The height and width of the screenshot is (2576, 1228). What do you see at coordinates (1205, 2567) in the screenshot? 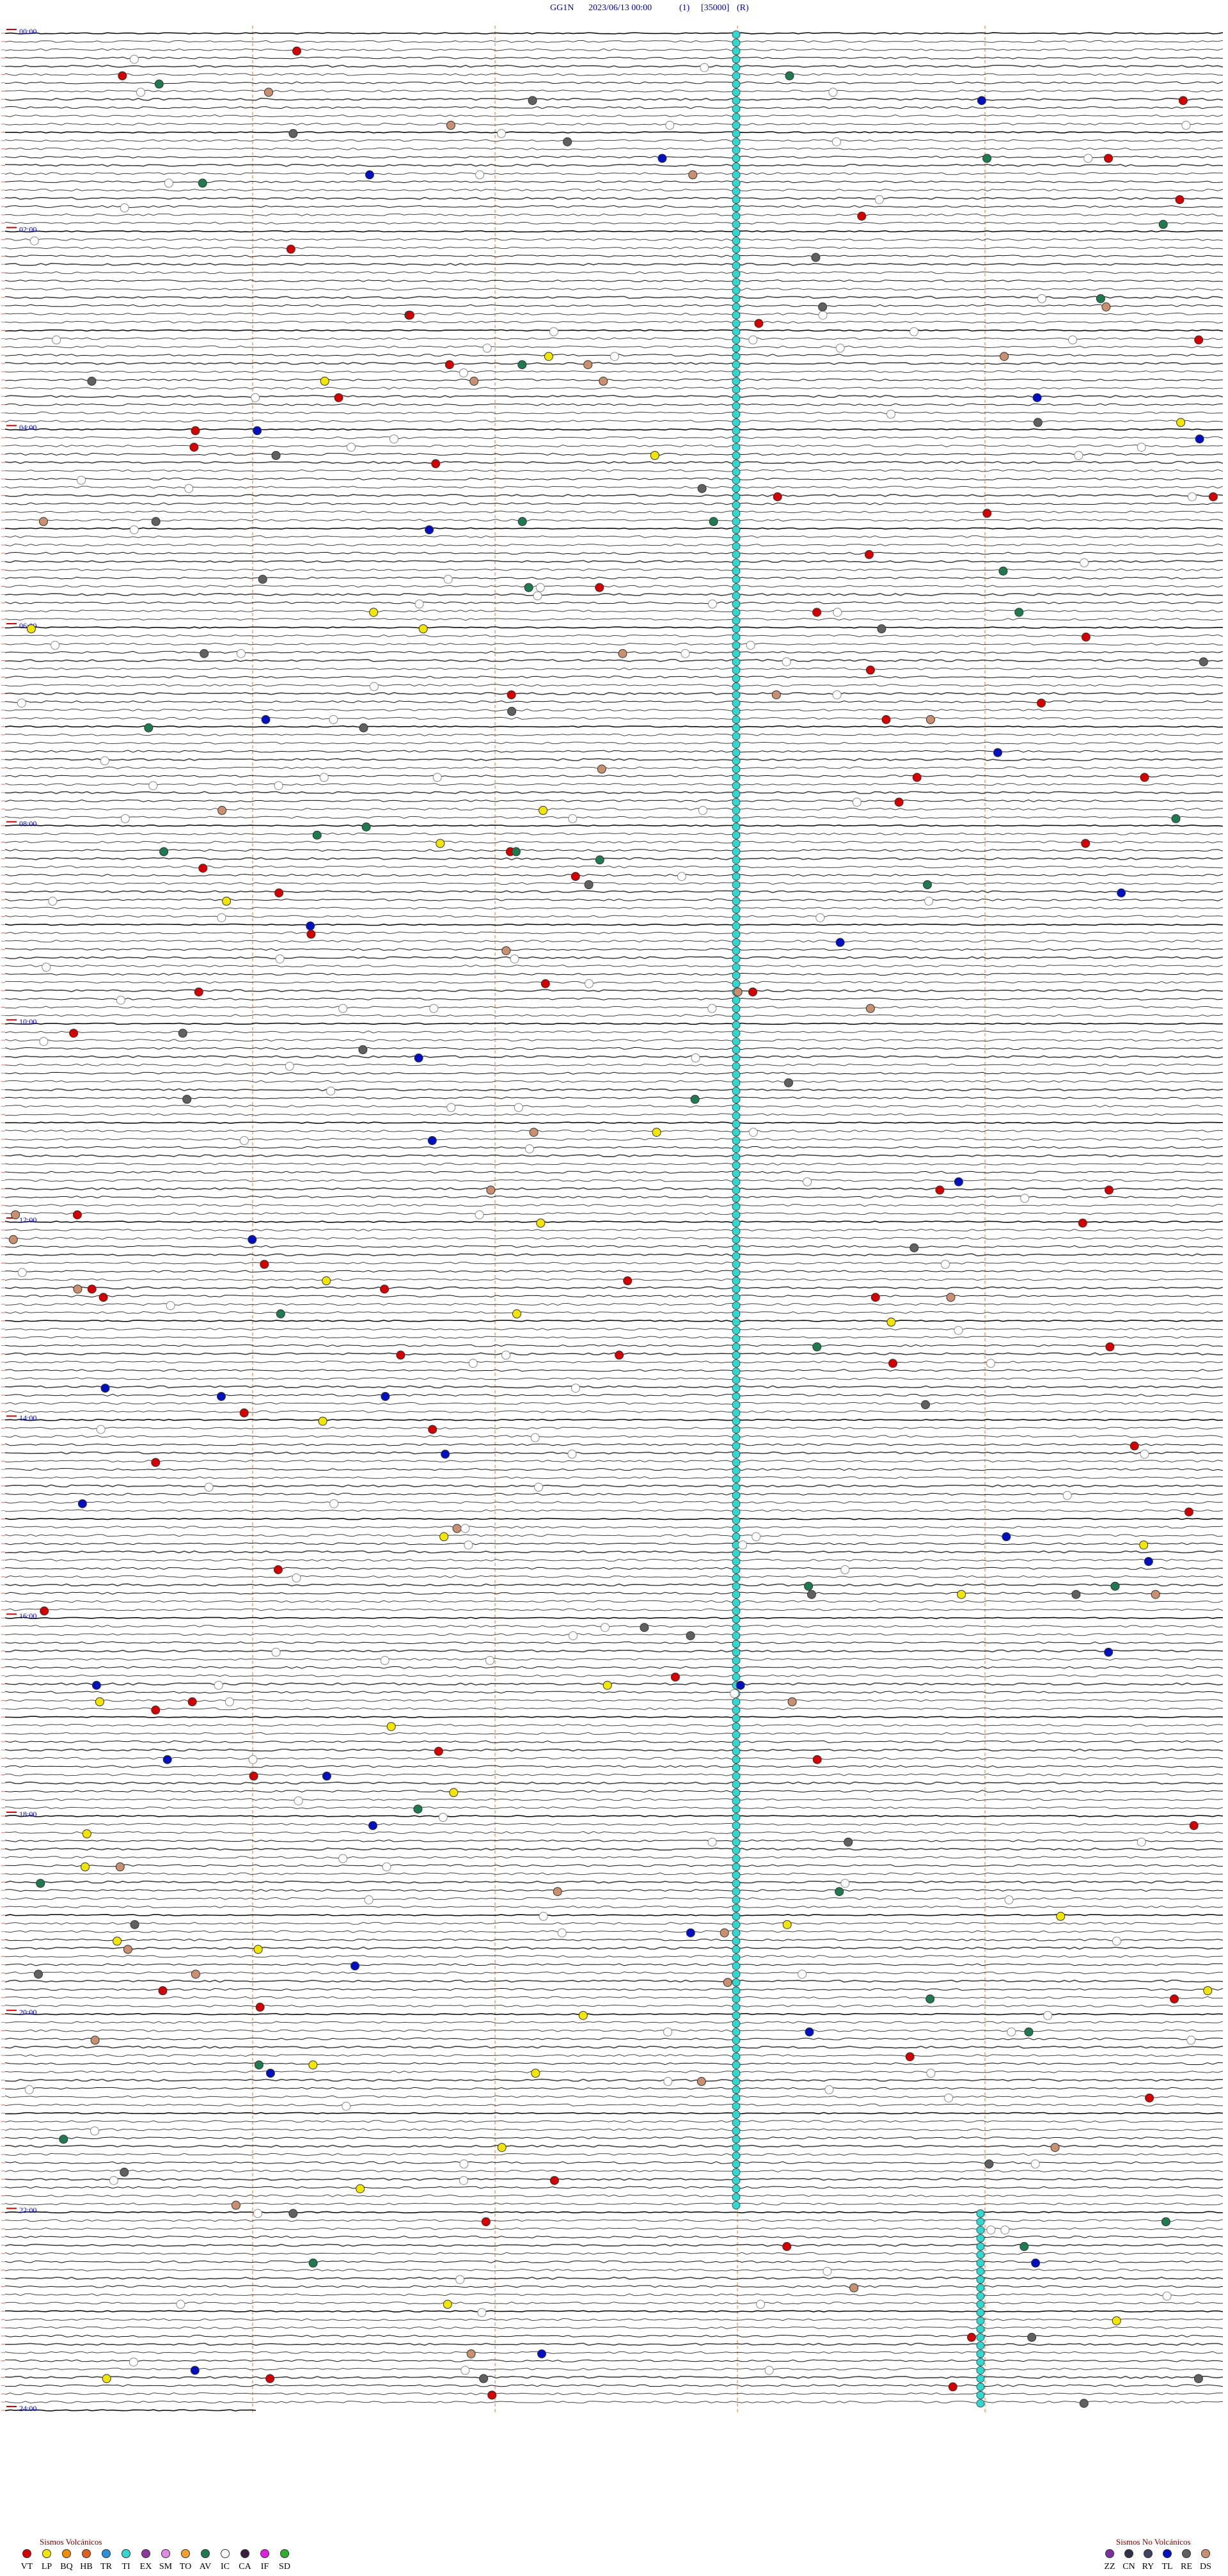
I see `legend-label: DS` at bounding box center [1205, 2567].